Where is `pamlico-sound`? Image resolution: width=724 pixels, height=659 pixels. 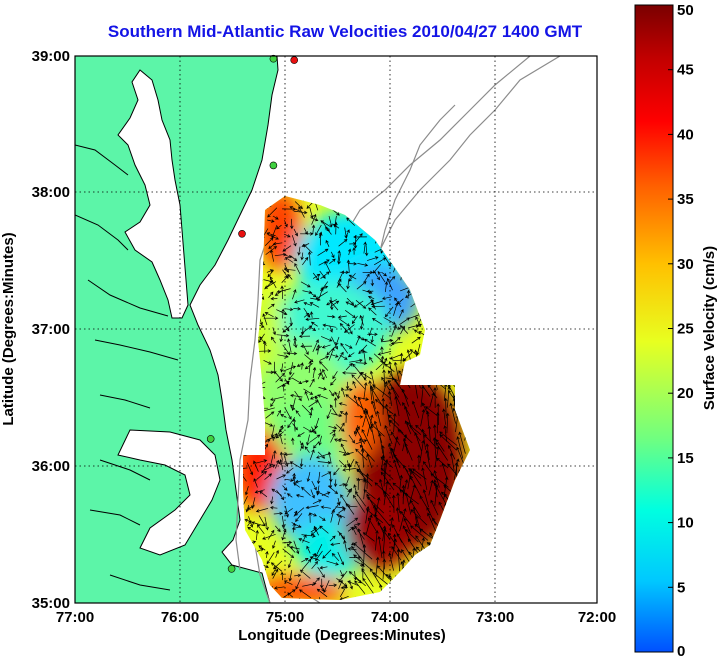 pamlico-sound is located at coordinates (169, 492).